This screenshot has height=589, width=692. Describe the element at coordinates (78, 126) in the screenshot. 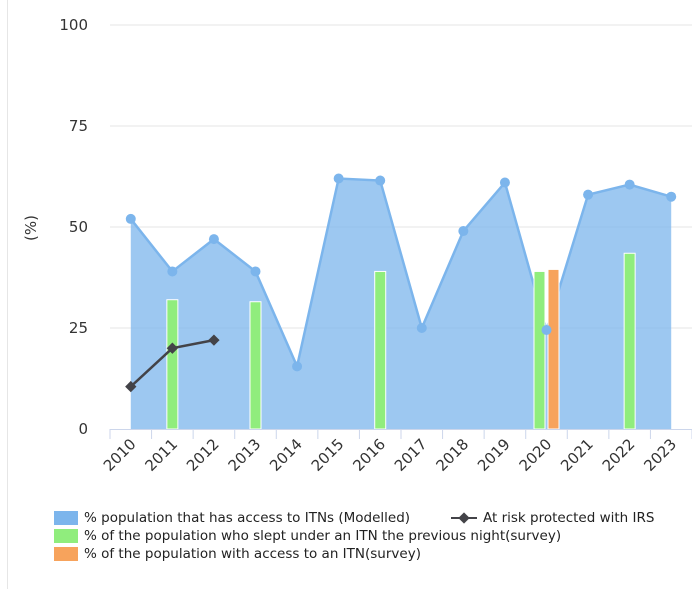

I see `y-tick-label: 75` at that location.